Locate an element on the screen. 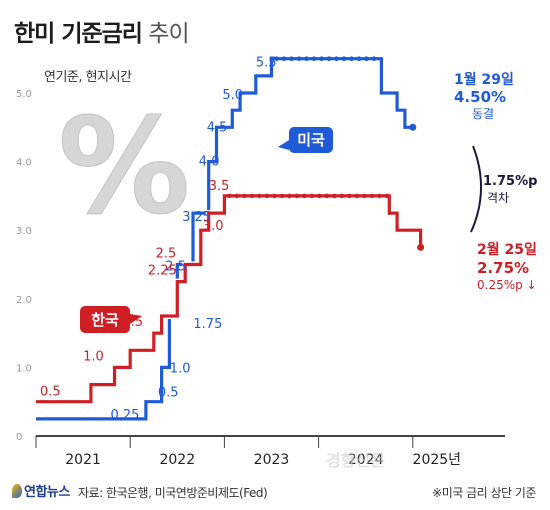 This screenshot has height=510, width=550. percent-icon: % is located at coordinates (124, 167).